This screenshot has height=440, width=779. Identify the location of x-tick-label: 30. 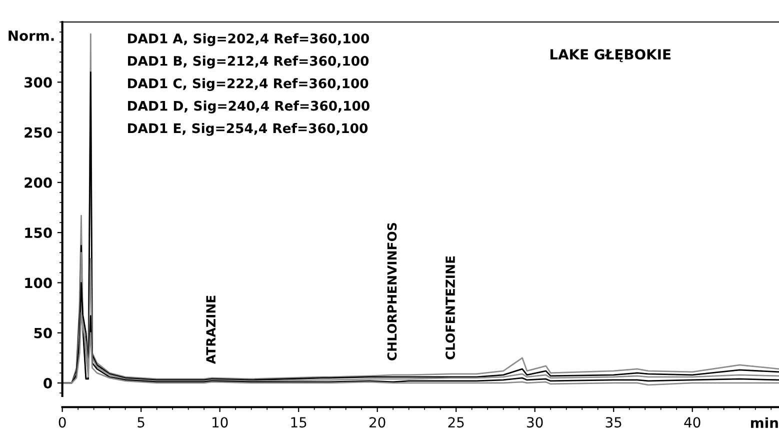
(535, 422).